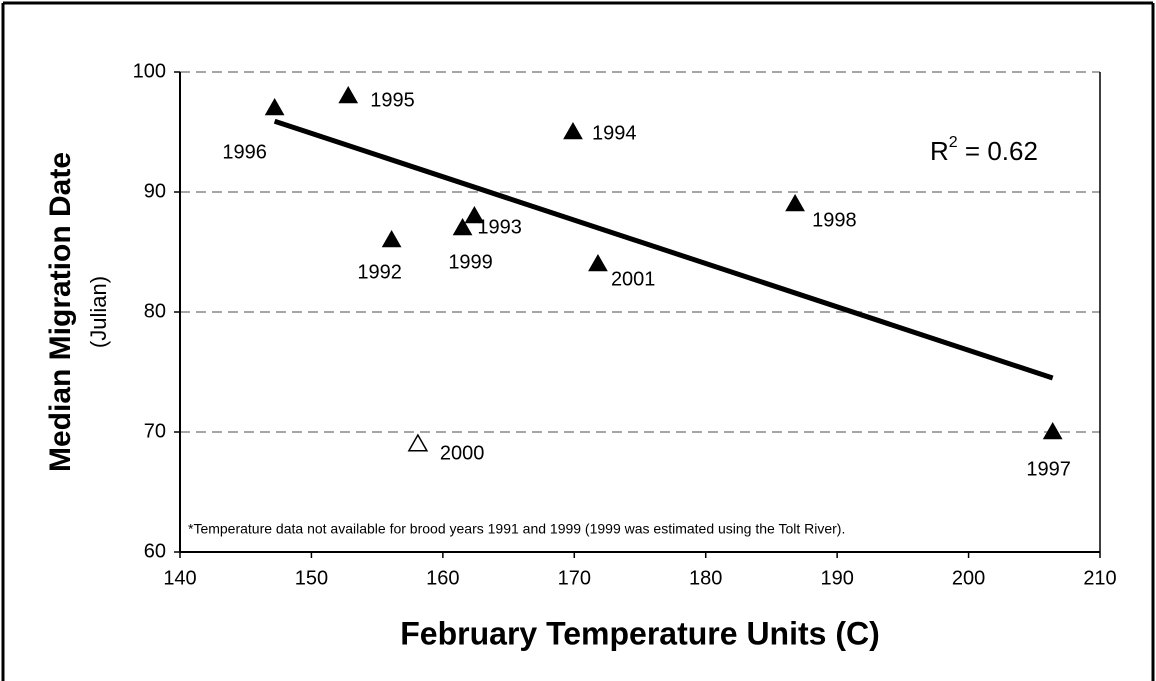 This screenshot has width=1156, height=681. What do you see at coordinates (60, 312) in the screenshot?
I see `y-axis-title: Median Migration Date` at bounding box center [60, 312].